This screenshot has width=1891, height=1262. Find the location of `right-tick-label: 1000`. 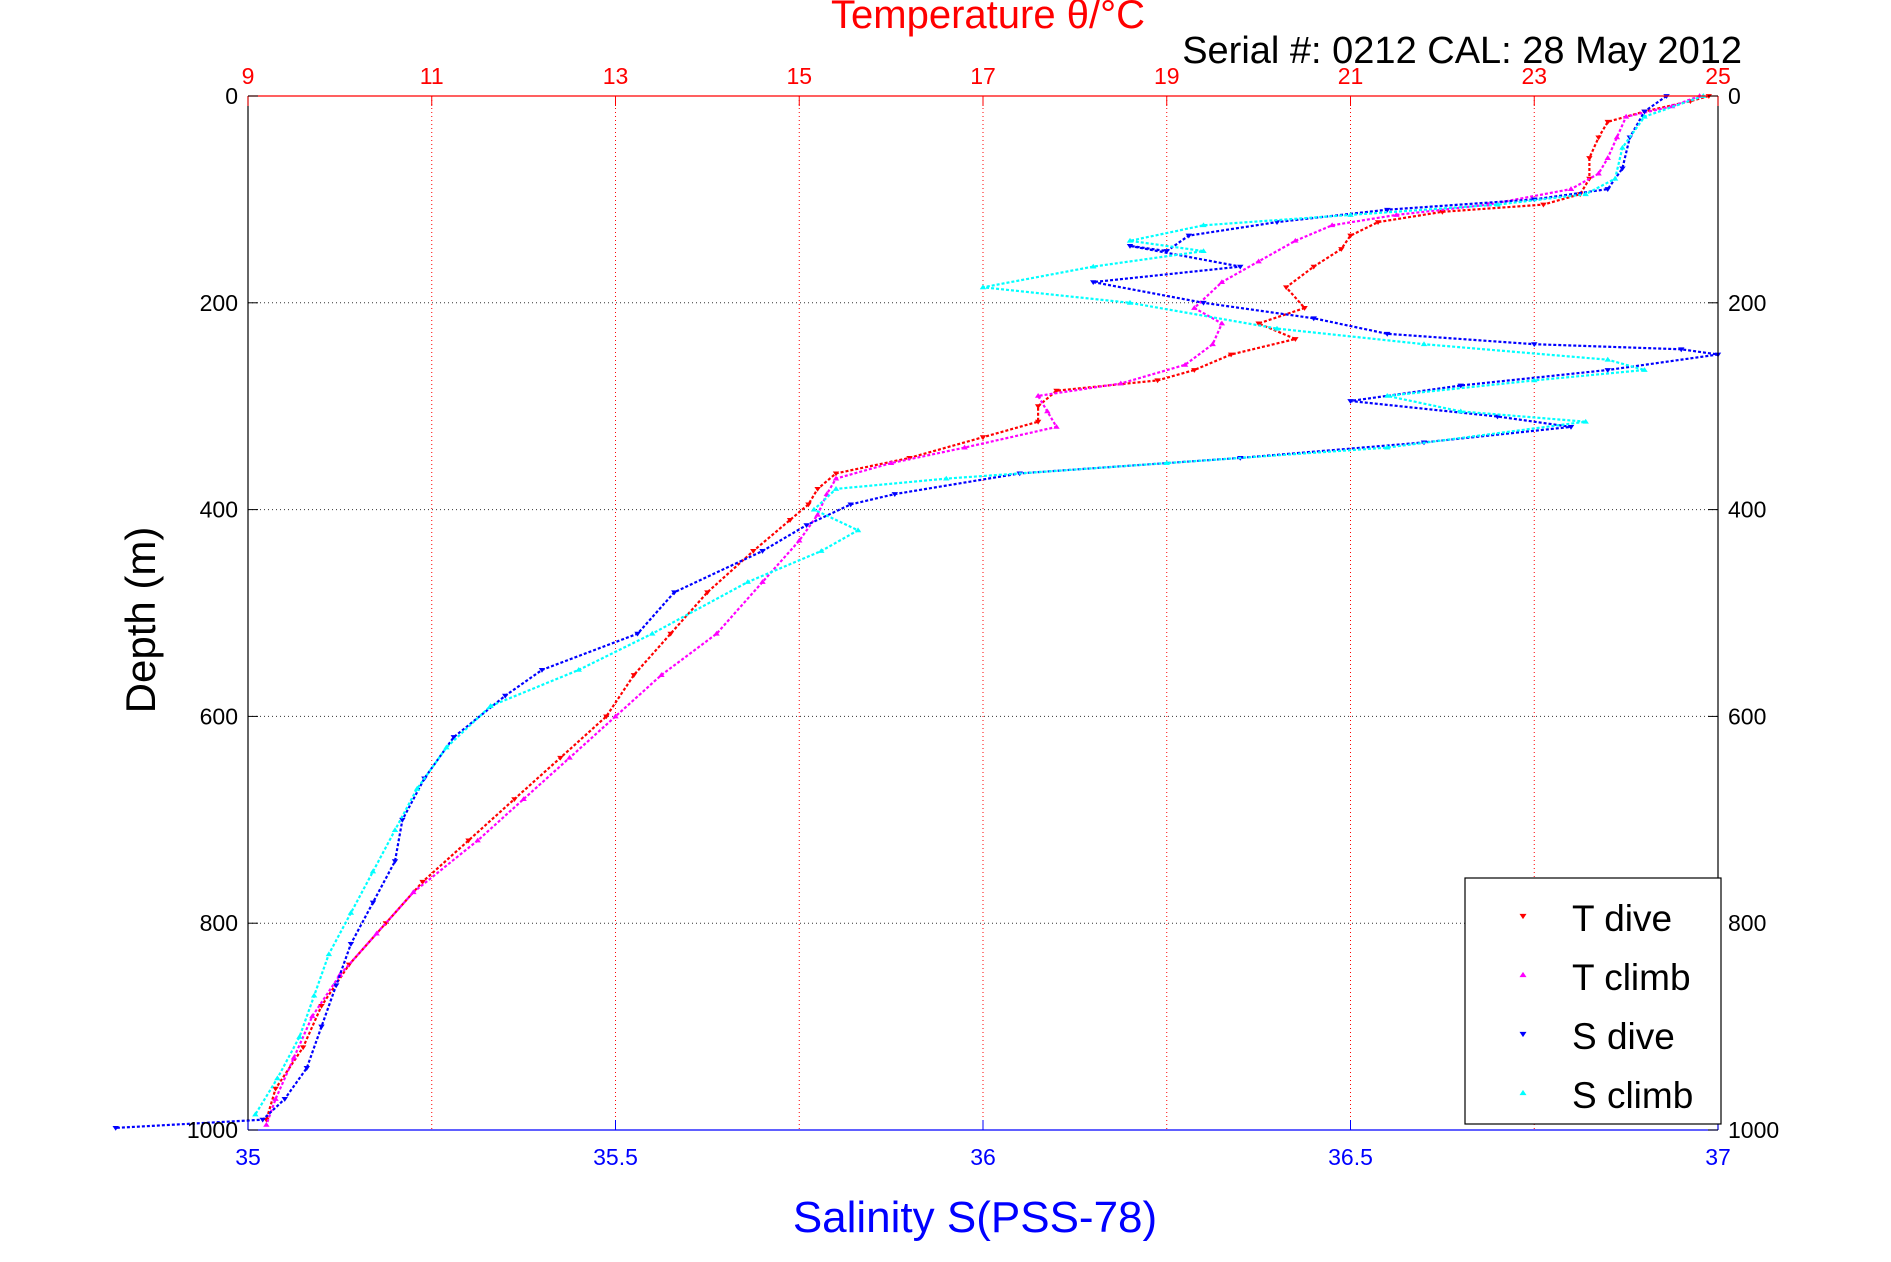

right-tick-label: 1000 is located at coordinates (1753, 1130).